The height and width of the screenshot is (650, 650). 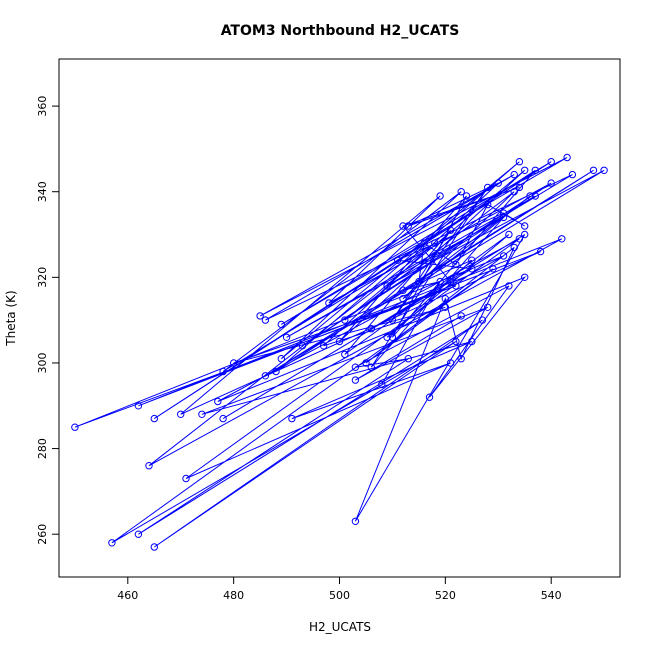 I want to click on x-tick-label: 540, so click(x=551, y=595).